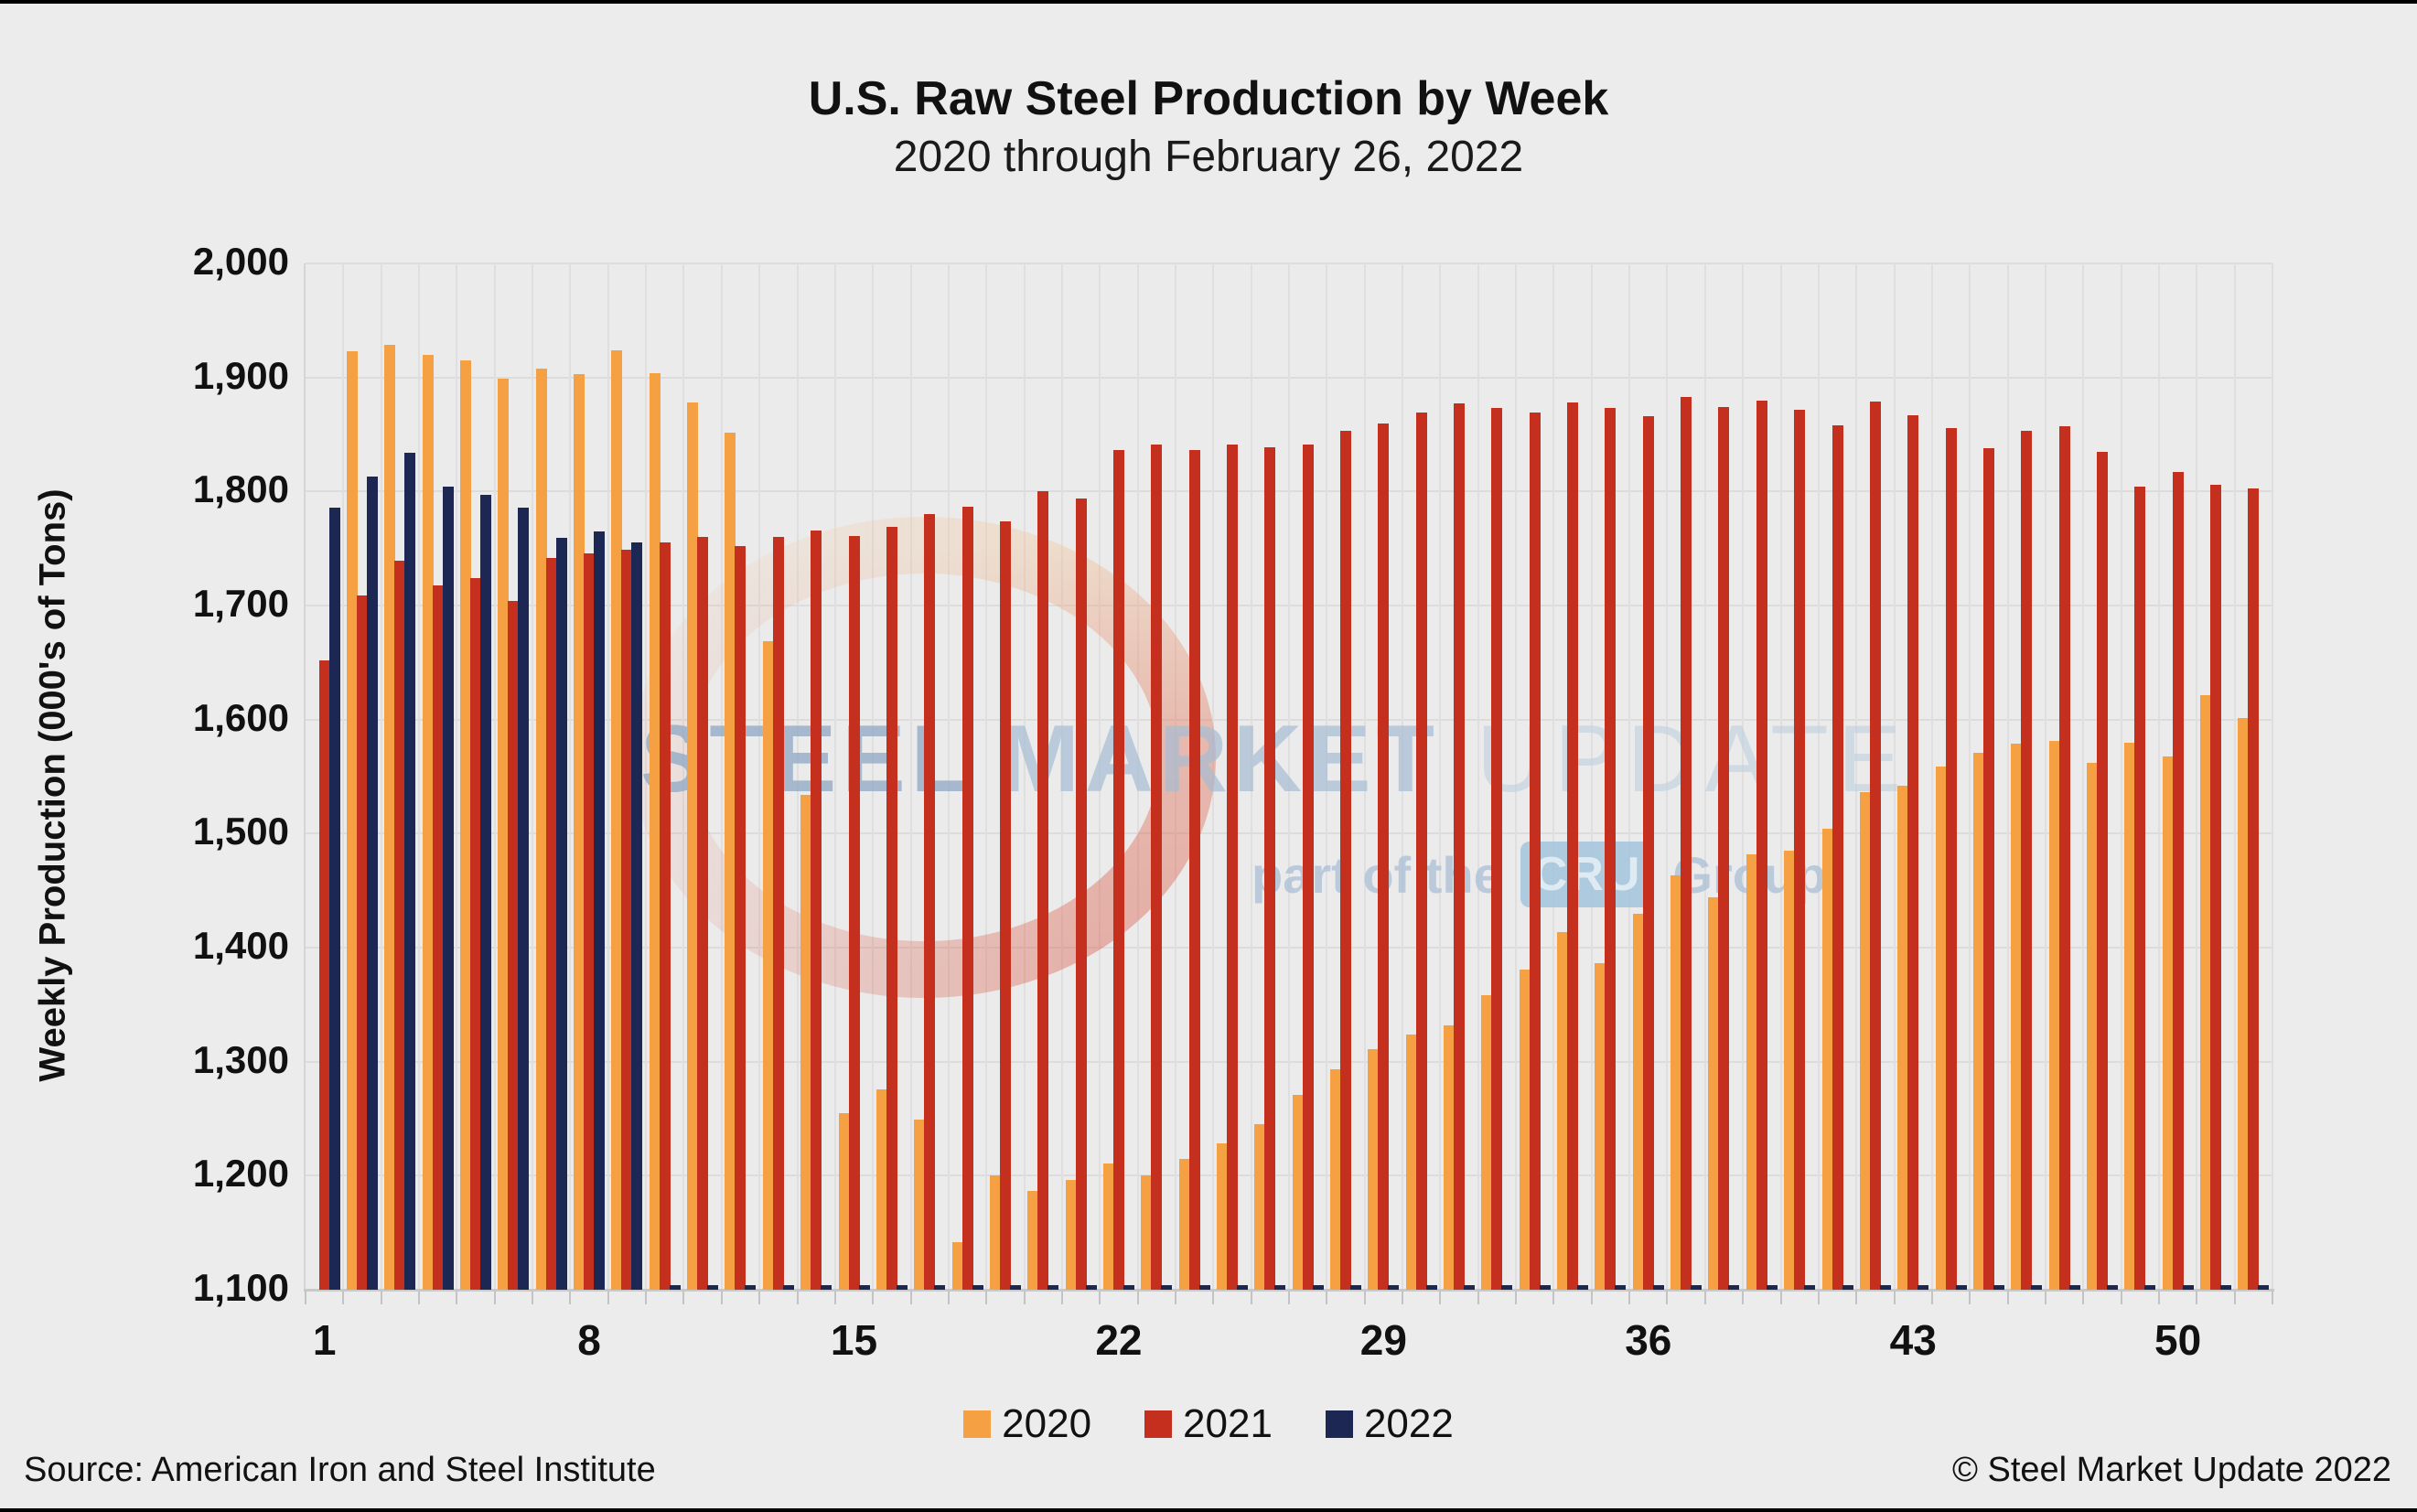  What do you see at coordinates (324, 1340) in the screenshot?
I see `x-tick-label-1: 1` at bounding box center [324, 1340].